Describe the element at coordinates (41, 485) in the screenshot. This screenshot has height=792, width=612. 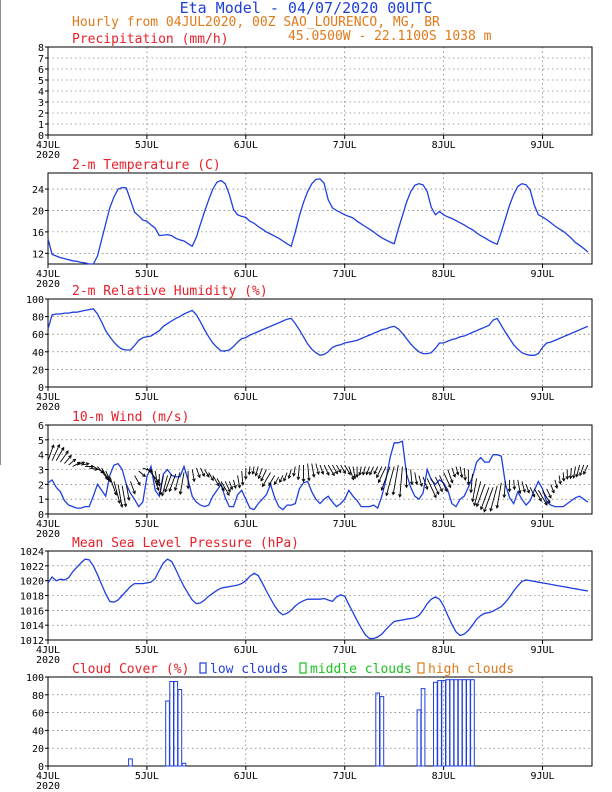
I see `y-tick-label: 2` at that location.